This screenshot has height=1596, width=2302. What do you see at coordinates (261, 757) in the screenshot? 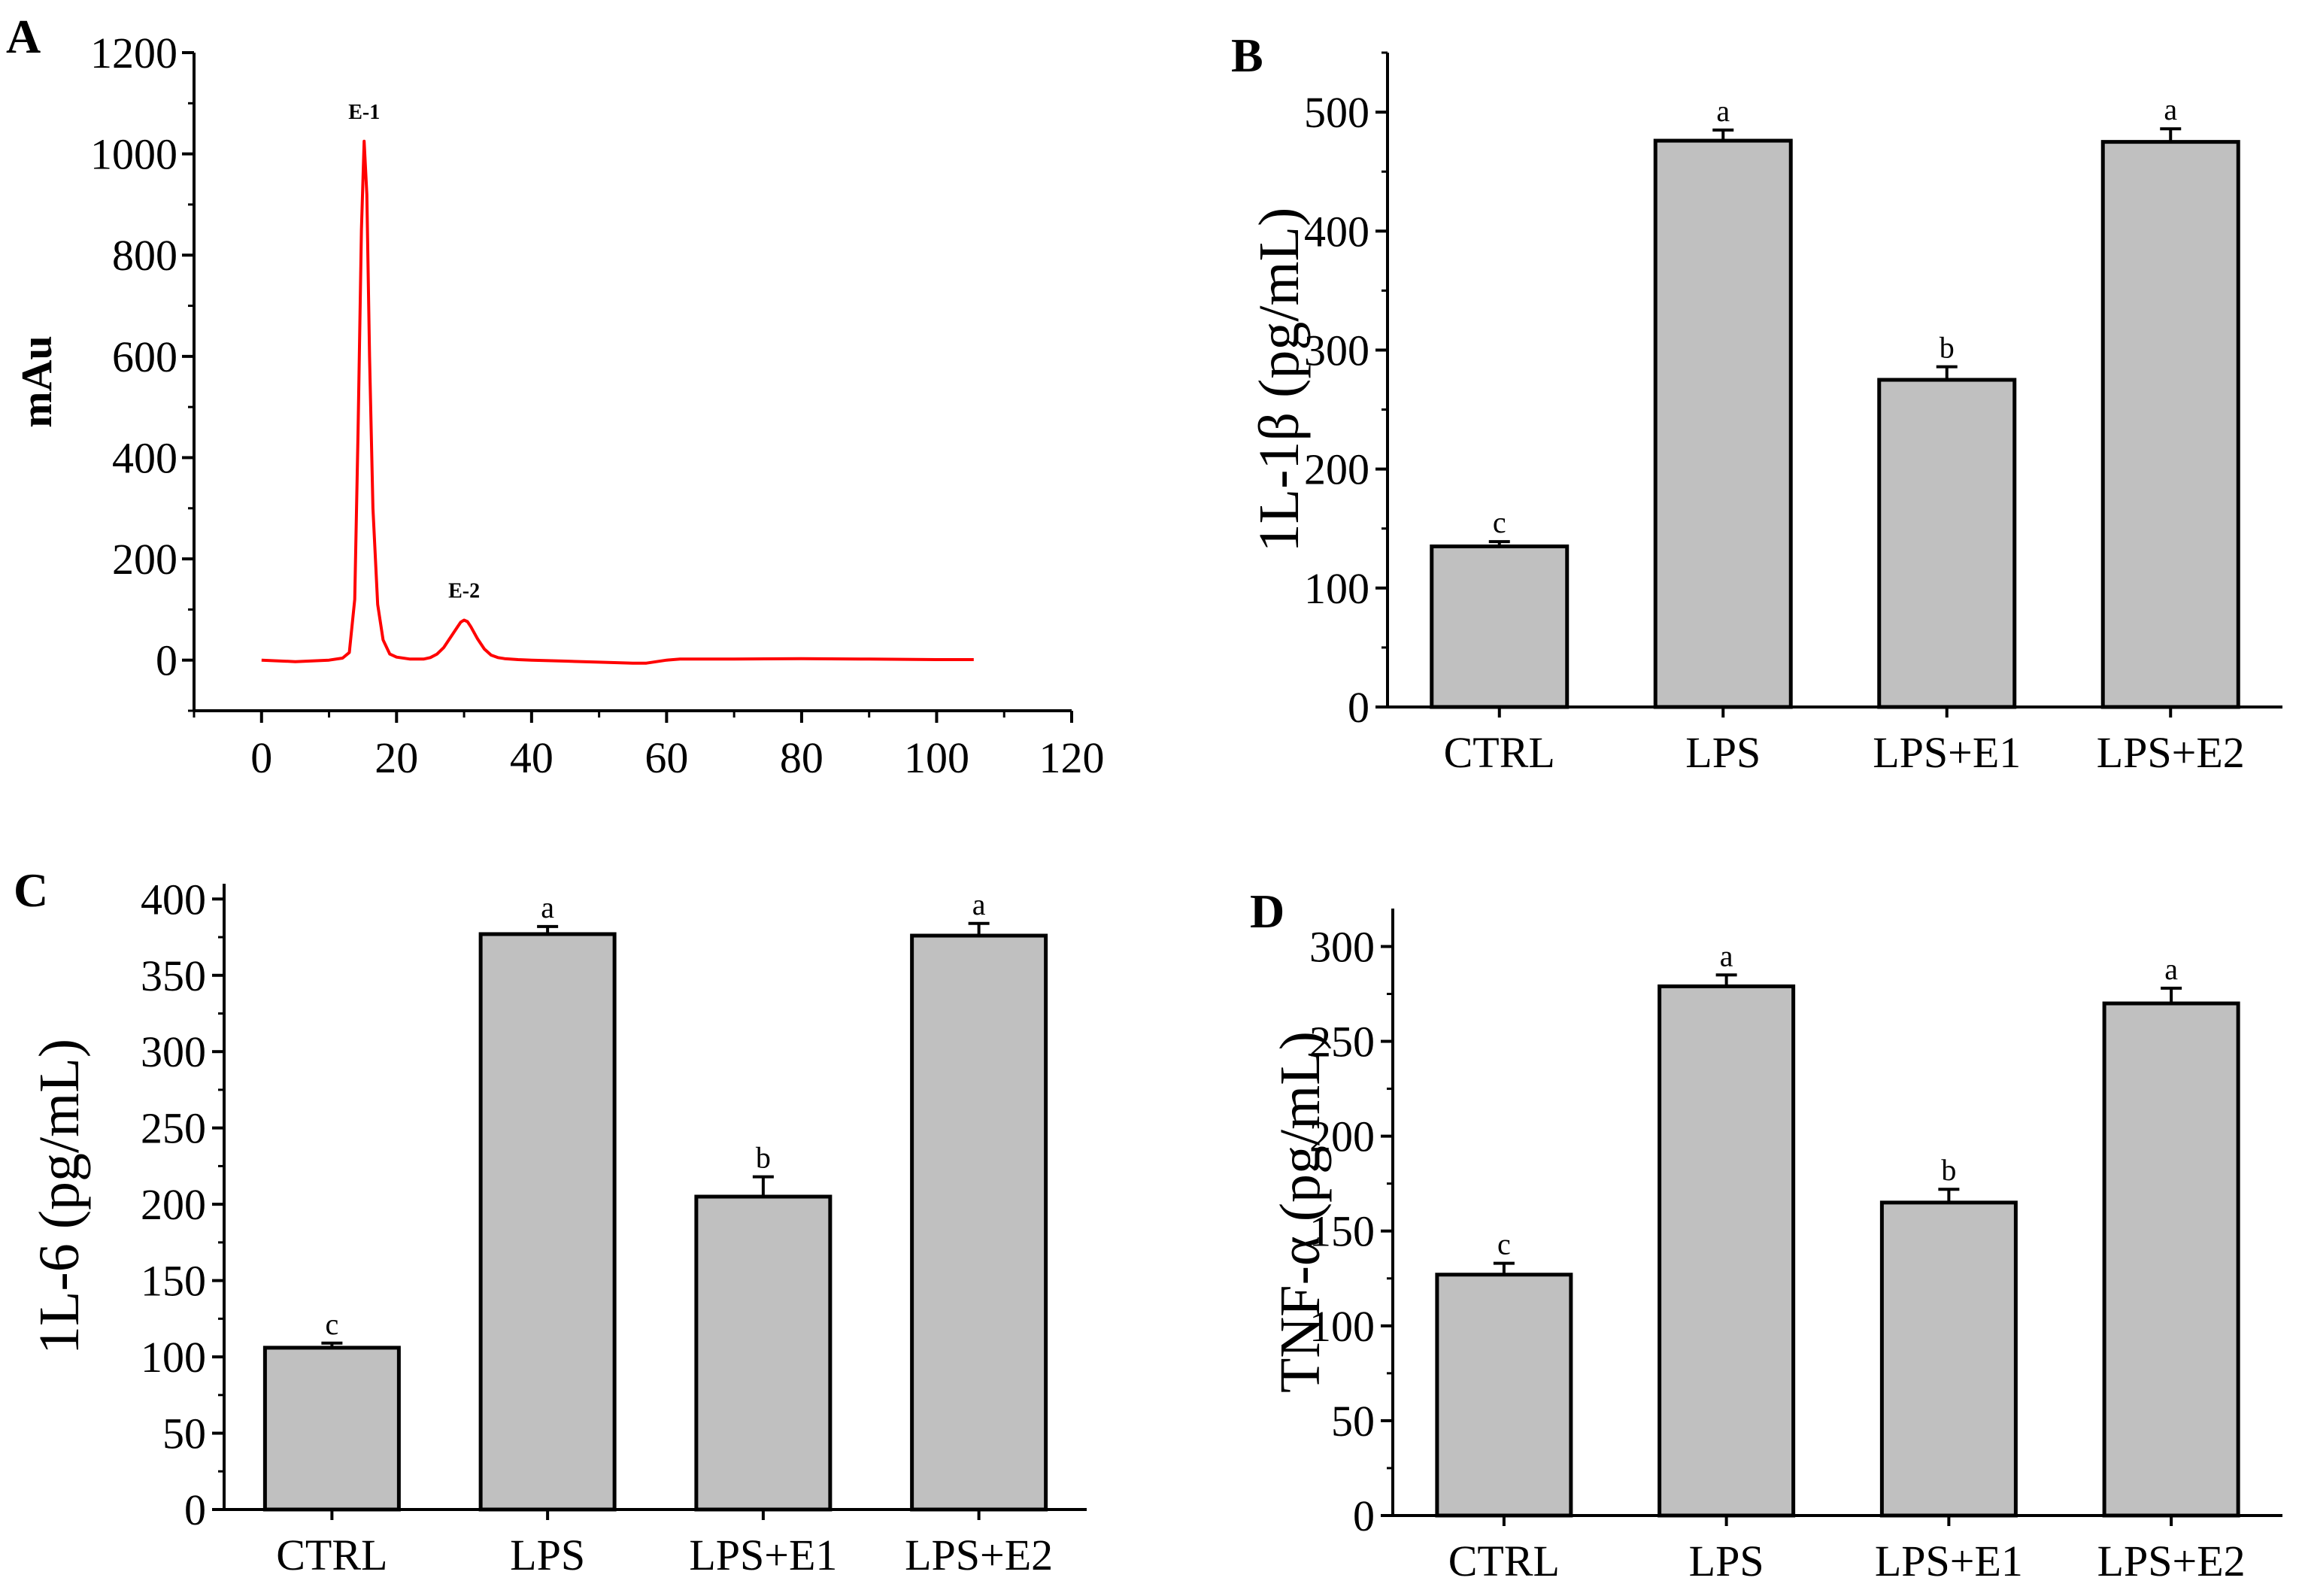
I see `x-tick-label: 0` at bounding box center [261, 757].